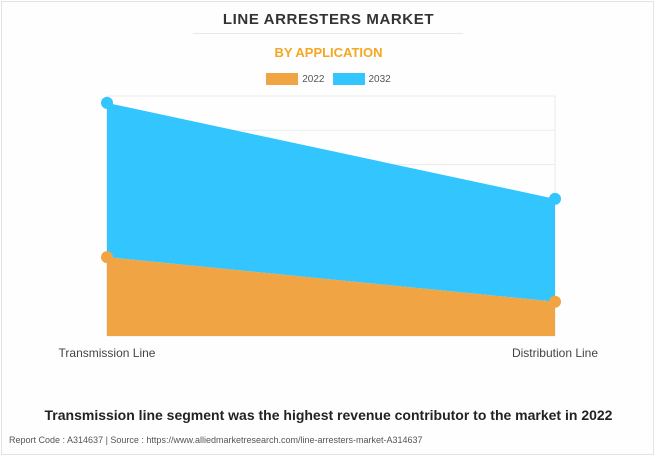  Describe the element at coordinates (348, 79) in the screenshot. I see `legend-swatch-2032` at that location.